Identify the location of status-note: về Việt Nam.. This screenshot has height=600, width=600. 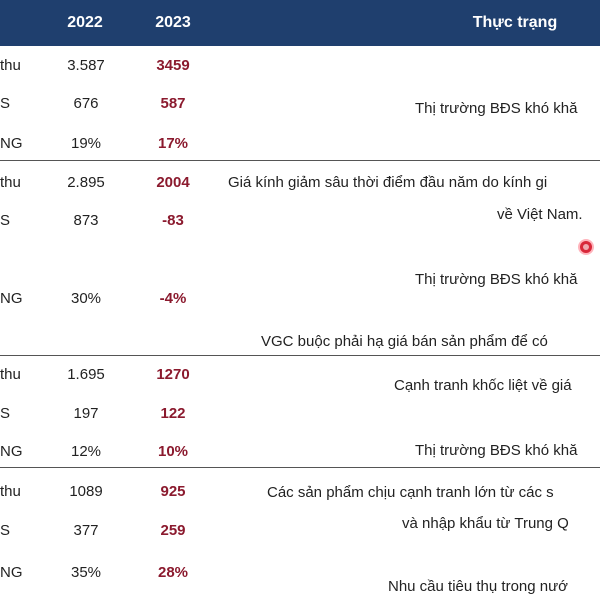
(540, 214).